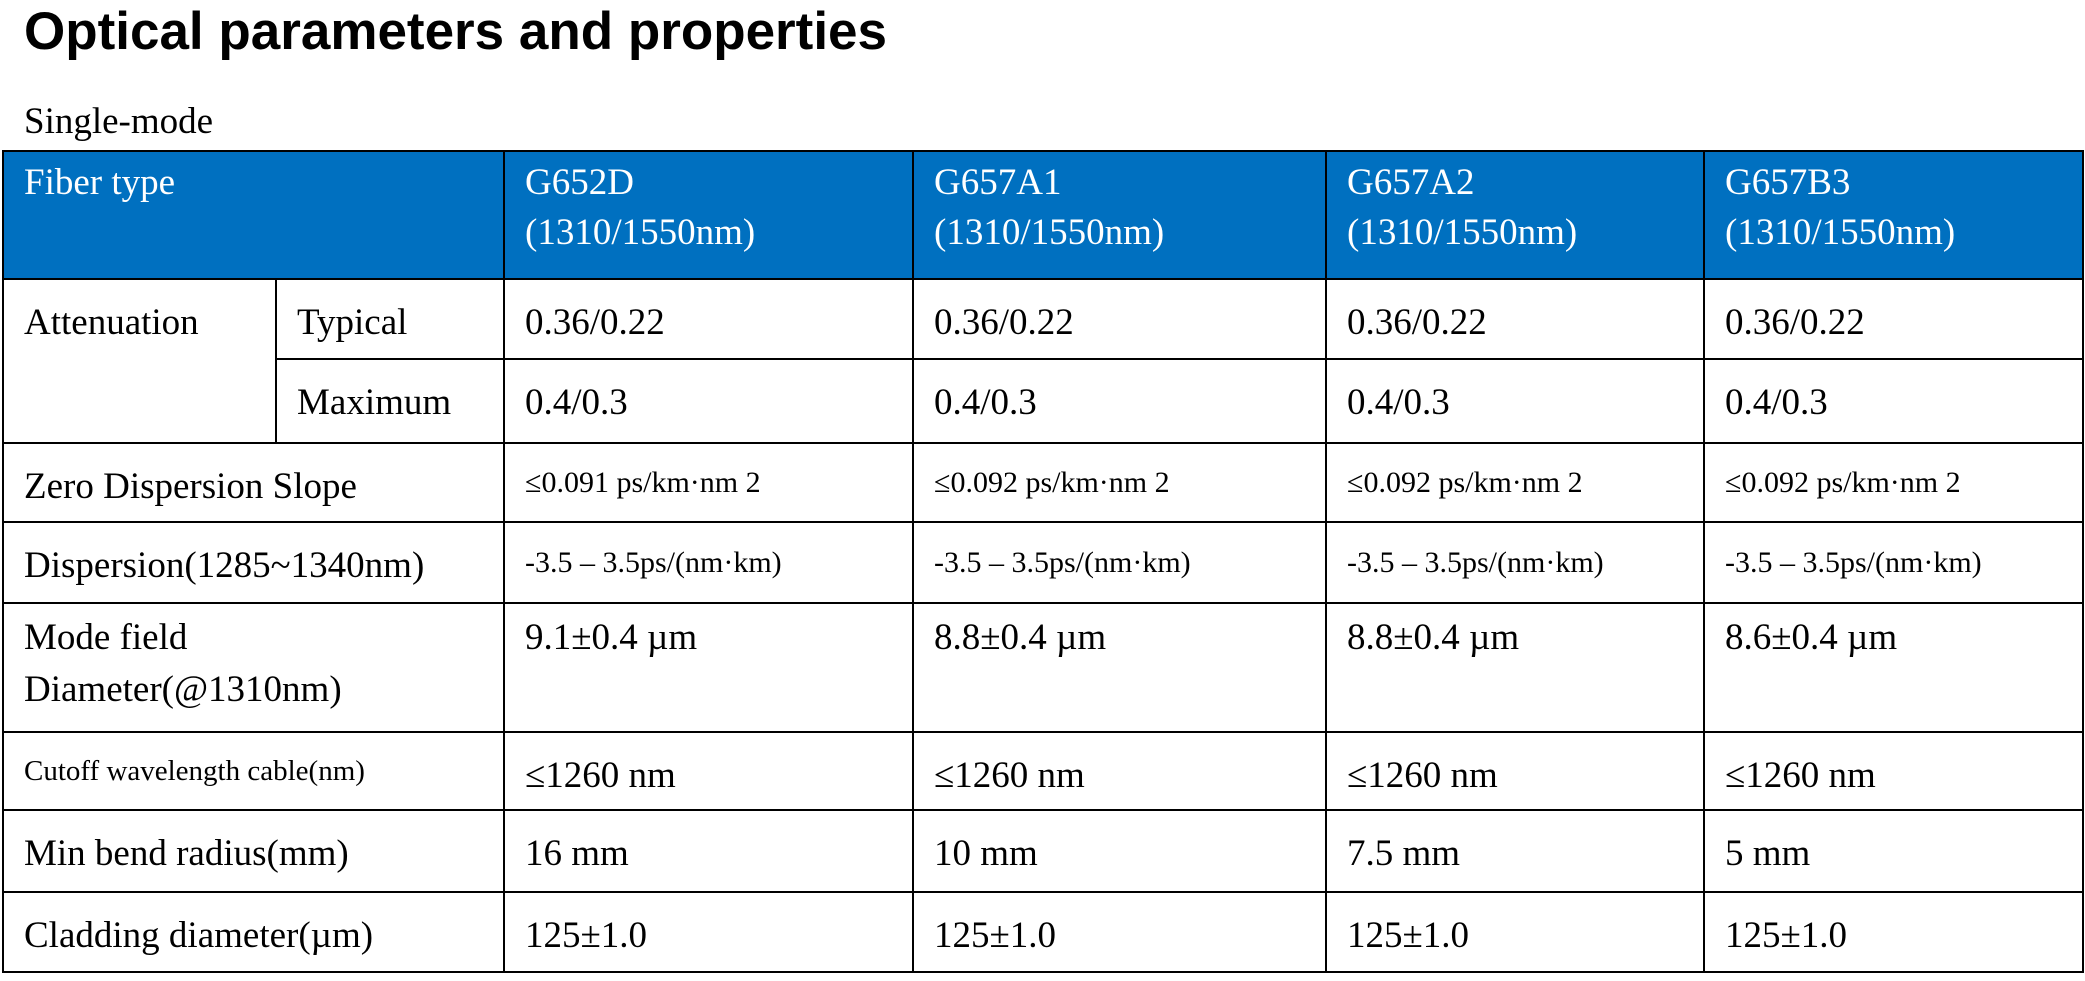 The height and width of the screenshot is (981, 2085). What do you see at coordinates (253, 215) in the screenshot?
I see `header-fiber-type: Fiber type` at bounding box center [253, 215].